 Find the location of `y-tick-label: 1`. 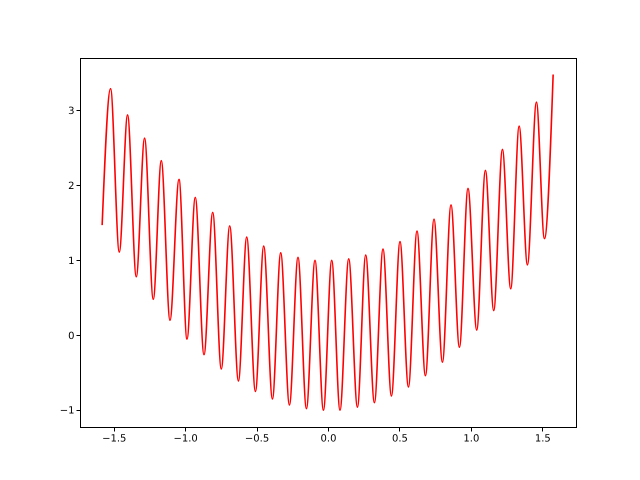

y-tick-label: 1 is located at coordinates (71, 261).